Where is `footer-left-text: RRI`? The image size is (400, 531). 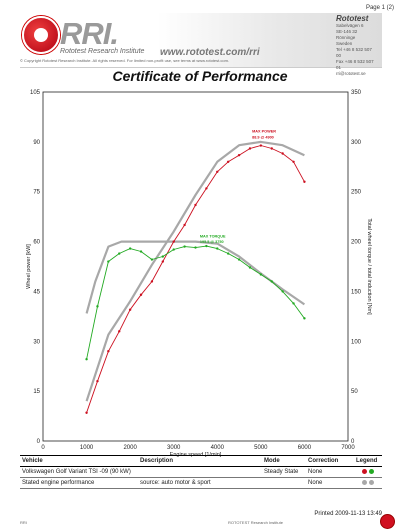
footer-left-text: RRI is located at coordinates (23, 522).